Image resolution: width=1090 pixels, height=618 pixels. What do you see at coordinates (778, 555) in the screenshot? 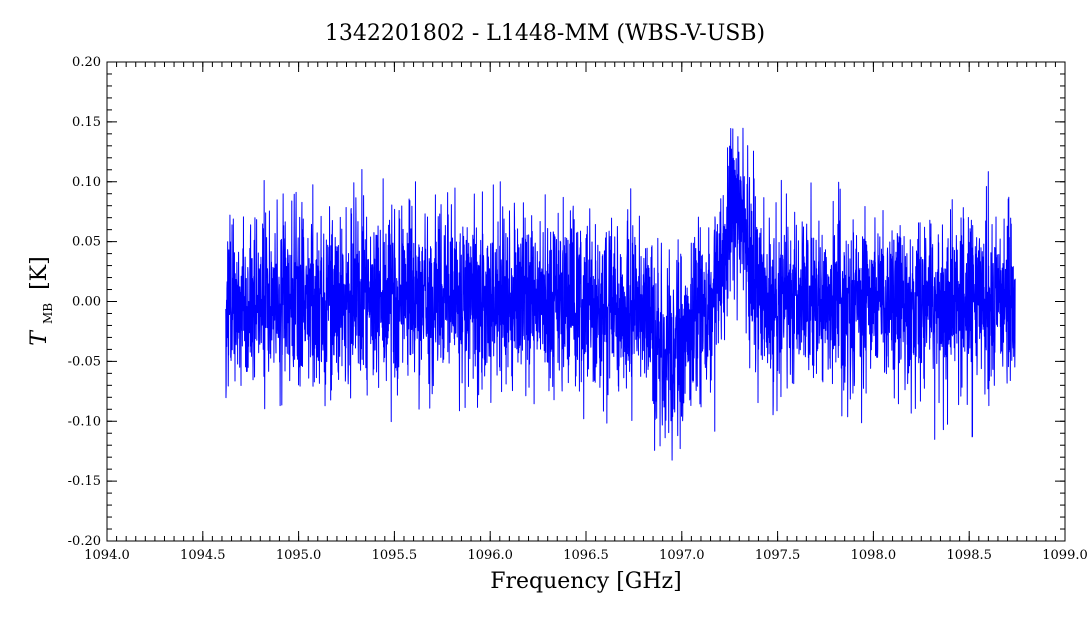
I see `x-tick-label: 1097.5` at bounding box center [778, 555].